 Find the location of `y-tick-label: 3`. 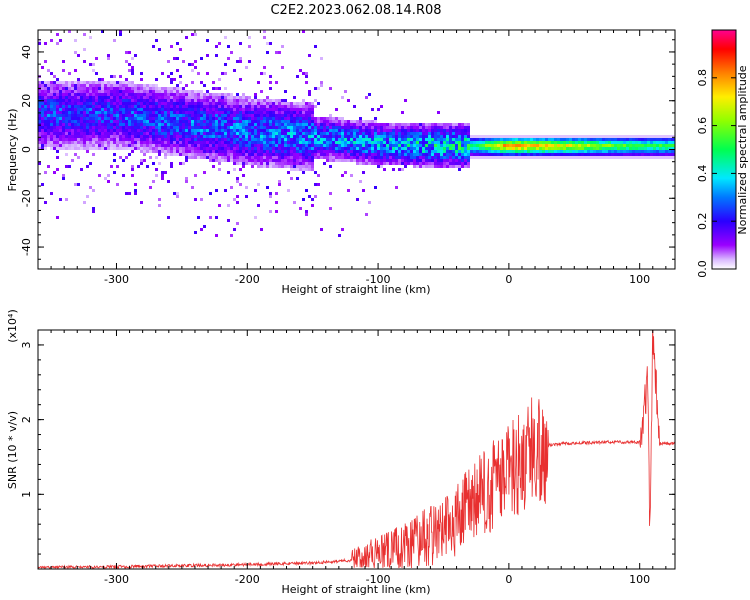

y-tick-label: 3 is located at coordinates (26, 344).